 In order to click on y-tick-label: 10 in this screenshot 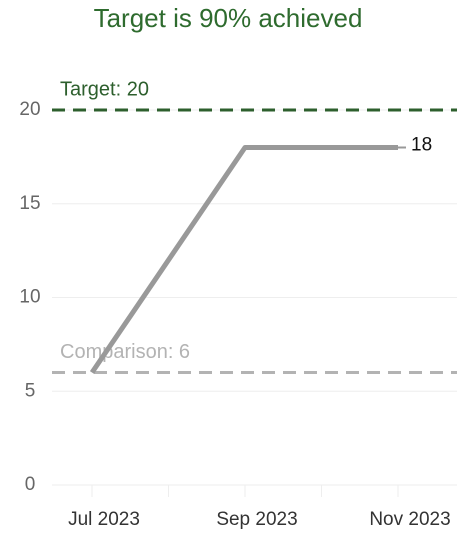, I will do `click(29, 297)`.